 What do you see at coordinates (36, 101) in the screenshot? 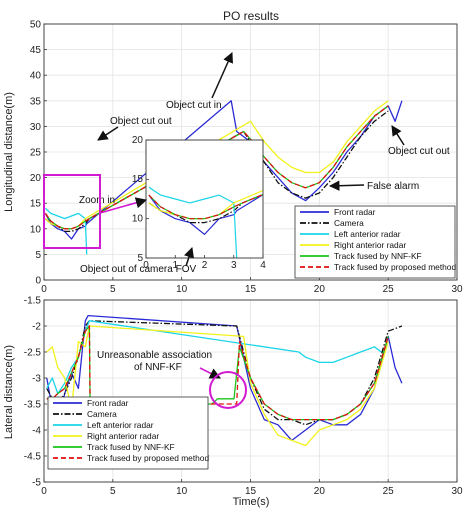
I see `y-tick-label: 35` at bounding box center [36, 101].